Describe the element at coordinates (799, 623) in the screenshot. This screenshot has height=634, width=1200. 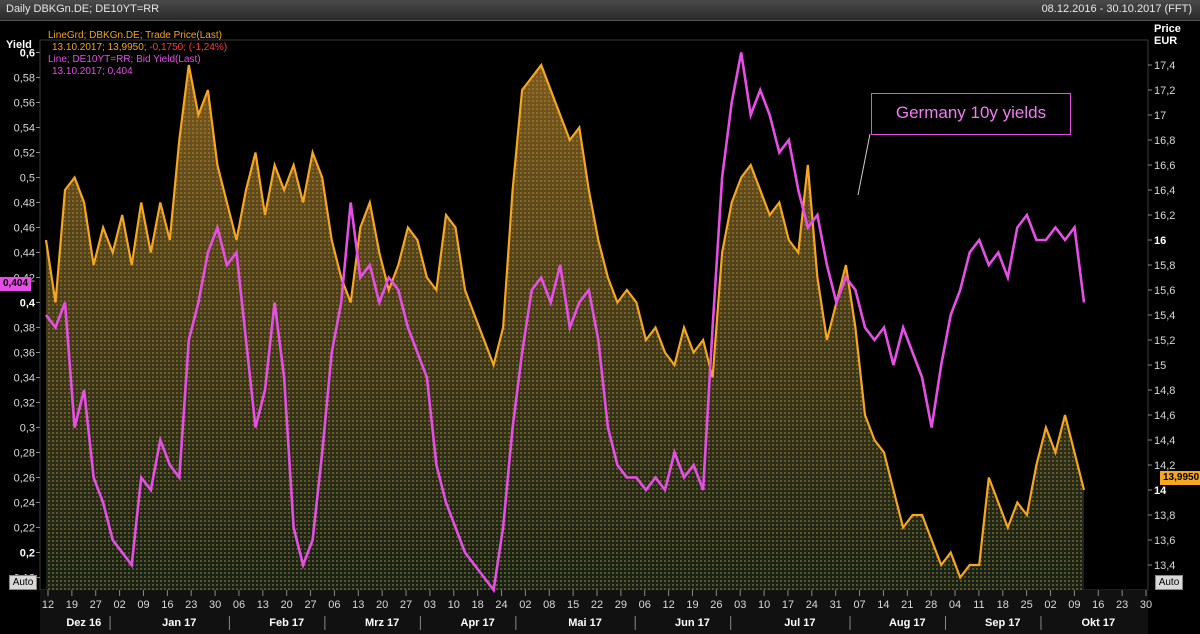
I see `x-month-label: Jul 17` at that location.